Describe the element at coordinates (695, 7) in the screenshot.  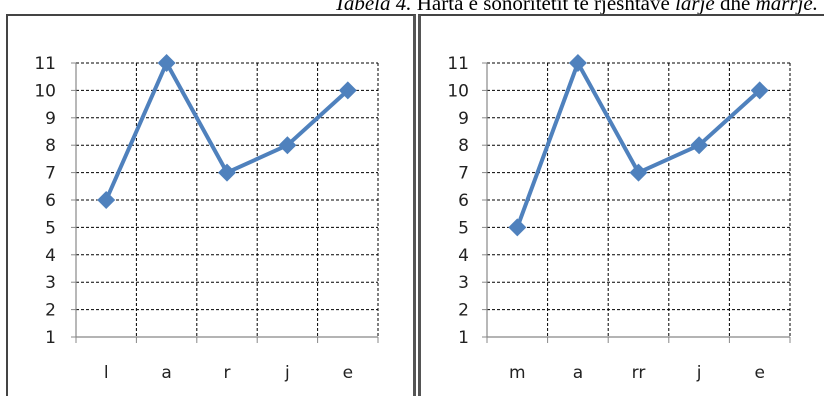
I see `caption-word-larje: larje` at that location.